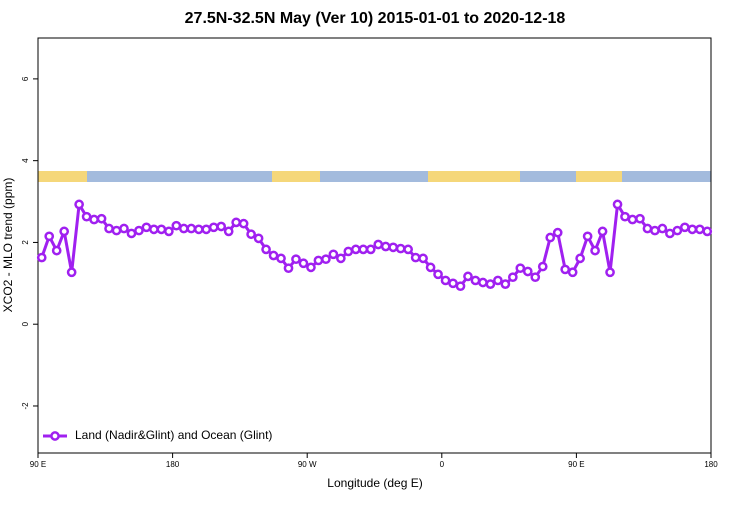  I want to click on legend-marker, so click(55, 436).